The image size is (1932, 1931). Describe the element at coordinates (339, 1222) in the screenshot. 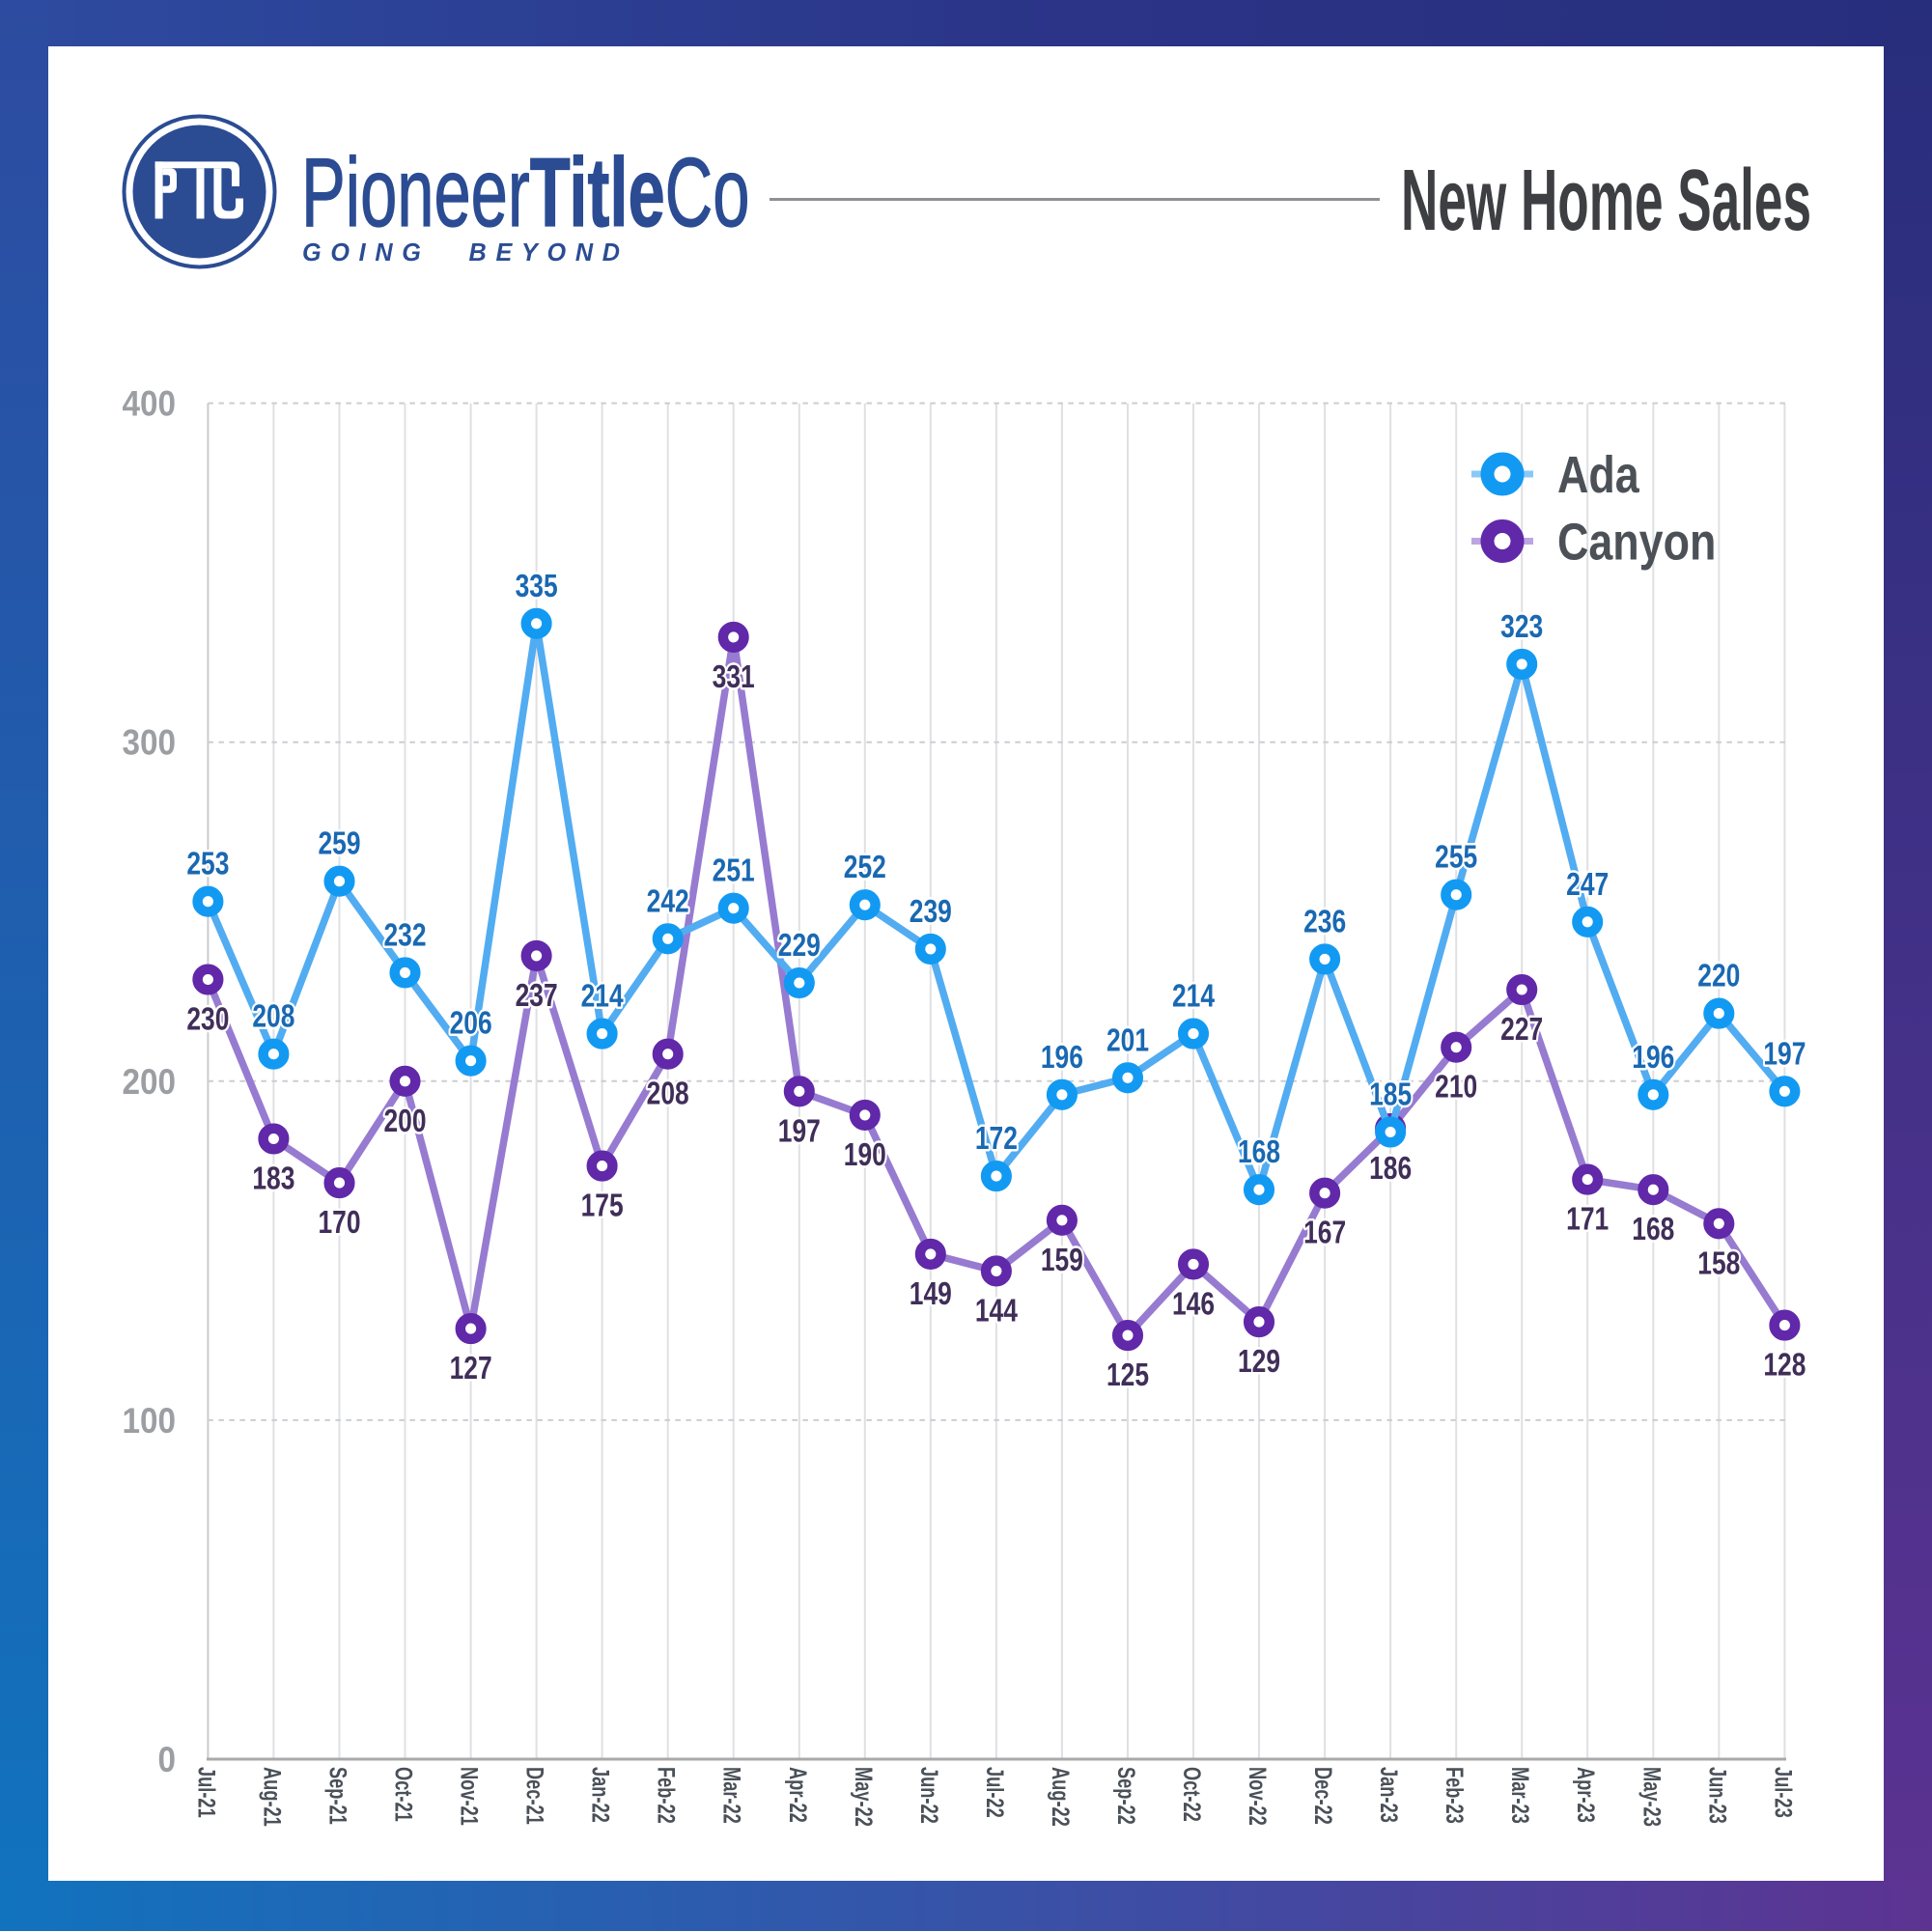

I see `svg-text: 170` at that location.